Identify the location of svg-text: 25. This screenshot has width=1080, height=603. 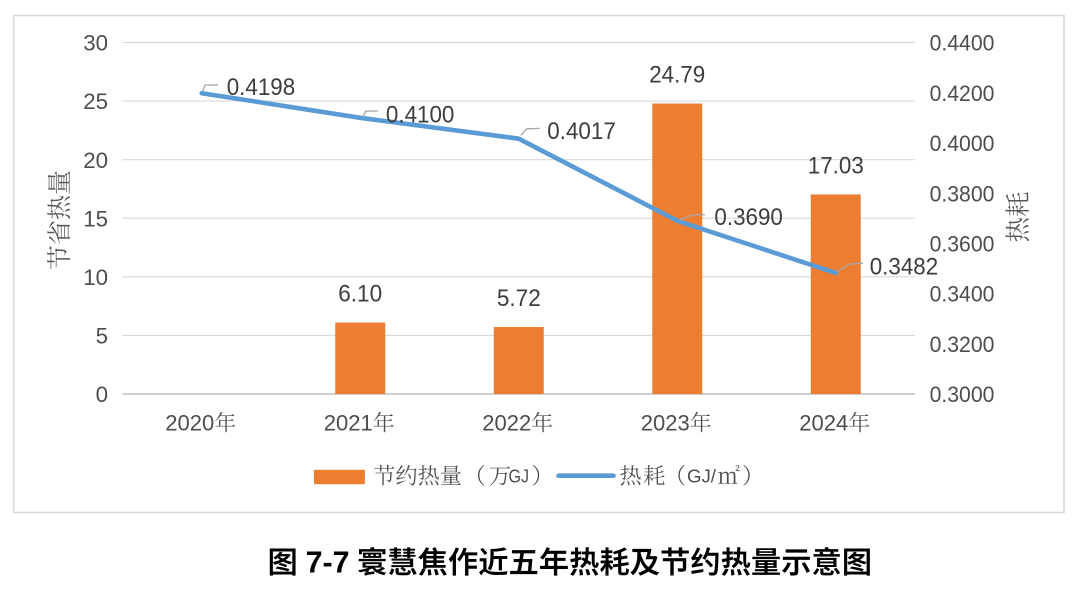
(95, 101).